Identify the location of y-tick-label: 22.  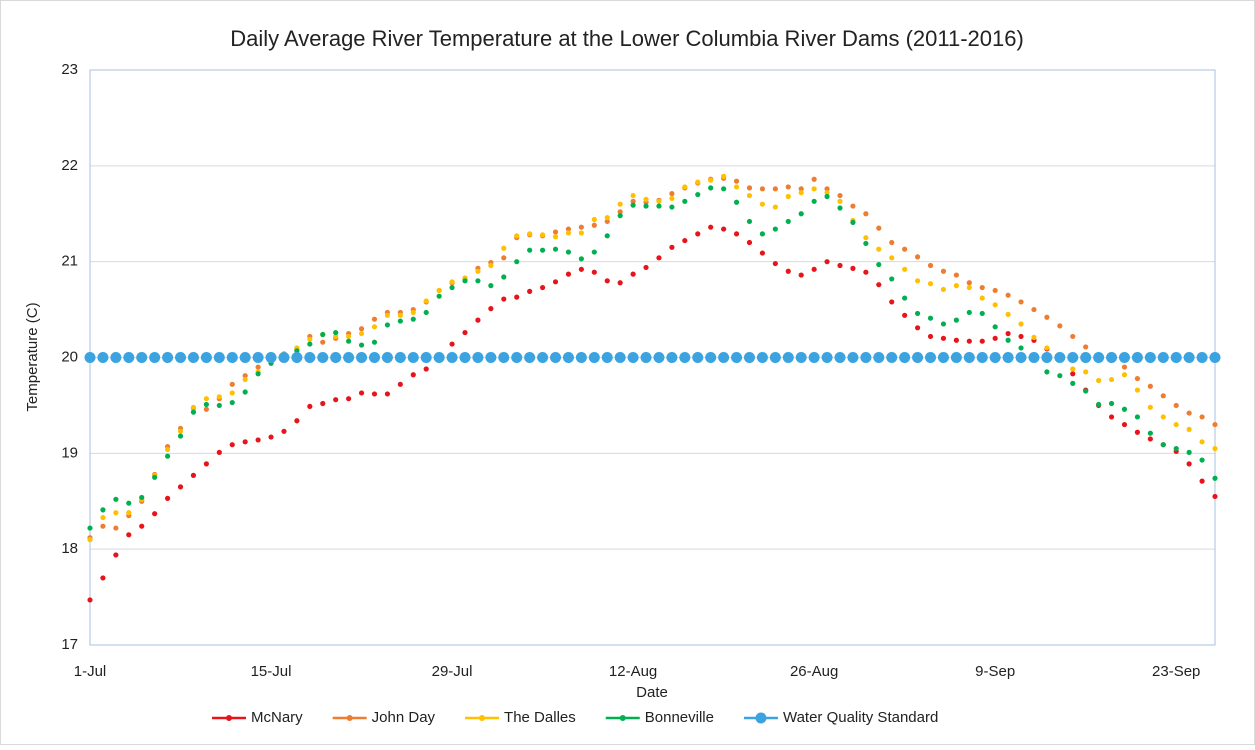
(69, 165).